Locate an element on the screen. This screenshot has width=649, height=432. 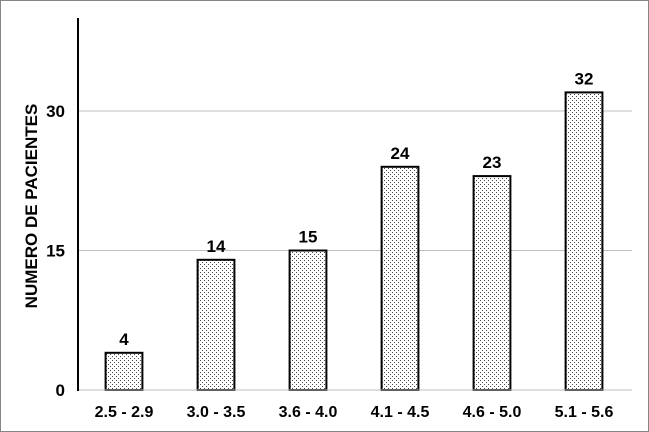
data-label: 23 is located at coordinates (492, 162).